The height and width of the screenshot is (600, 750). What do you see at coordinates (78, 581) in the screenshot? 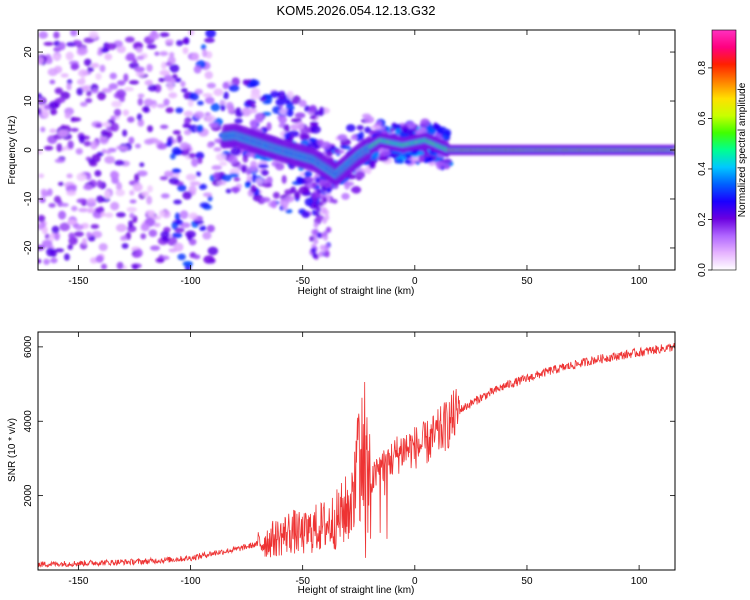
I see `snr-xtick-label: -150` at bounding box center [78, 581].